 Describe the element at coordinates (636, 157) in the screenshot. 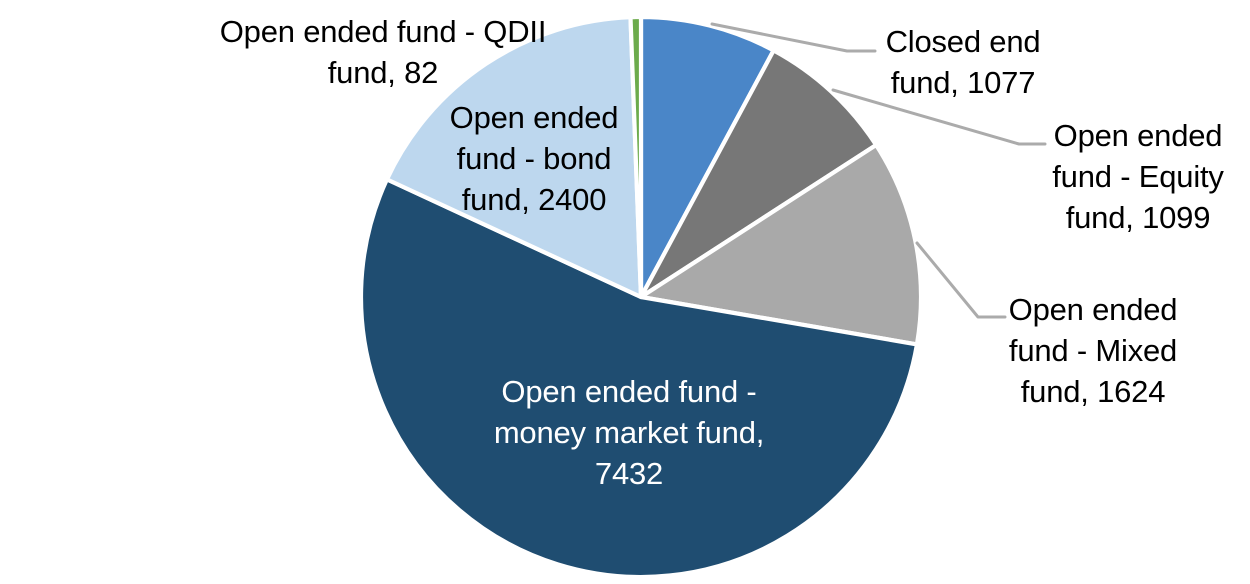

I see `slice-open-ended-fund-qdii-fund` at that location.